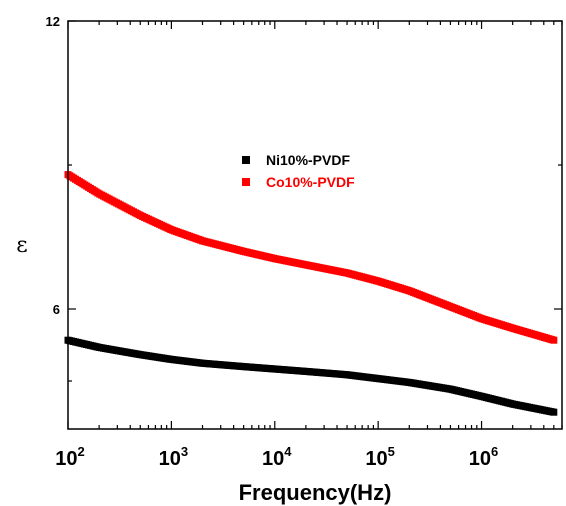  What do you see at coordinates (315, 492) in the screenshot?
I see `x-axis-label: Frequency(Hz)` at bounding box center [315, 492].